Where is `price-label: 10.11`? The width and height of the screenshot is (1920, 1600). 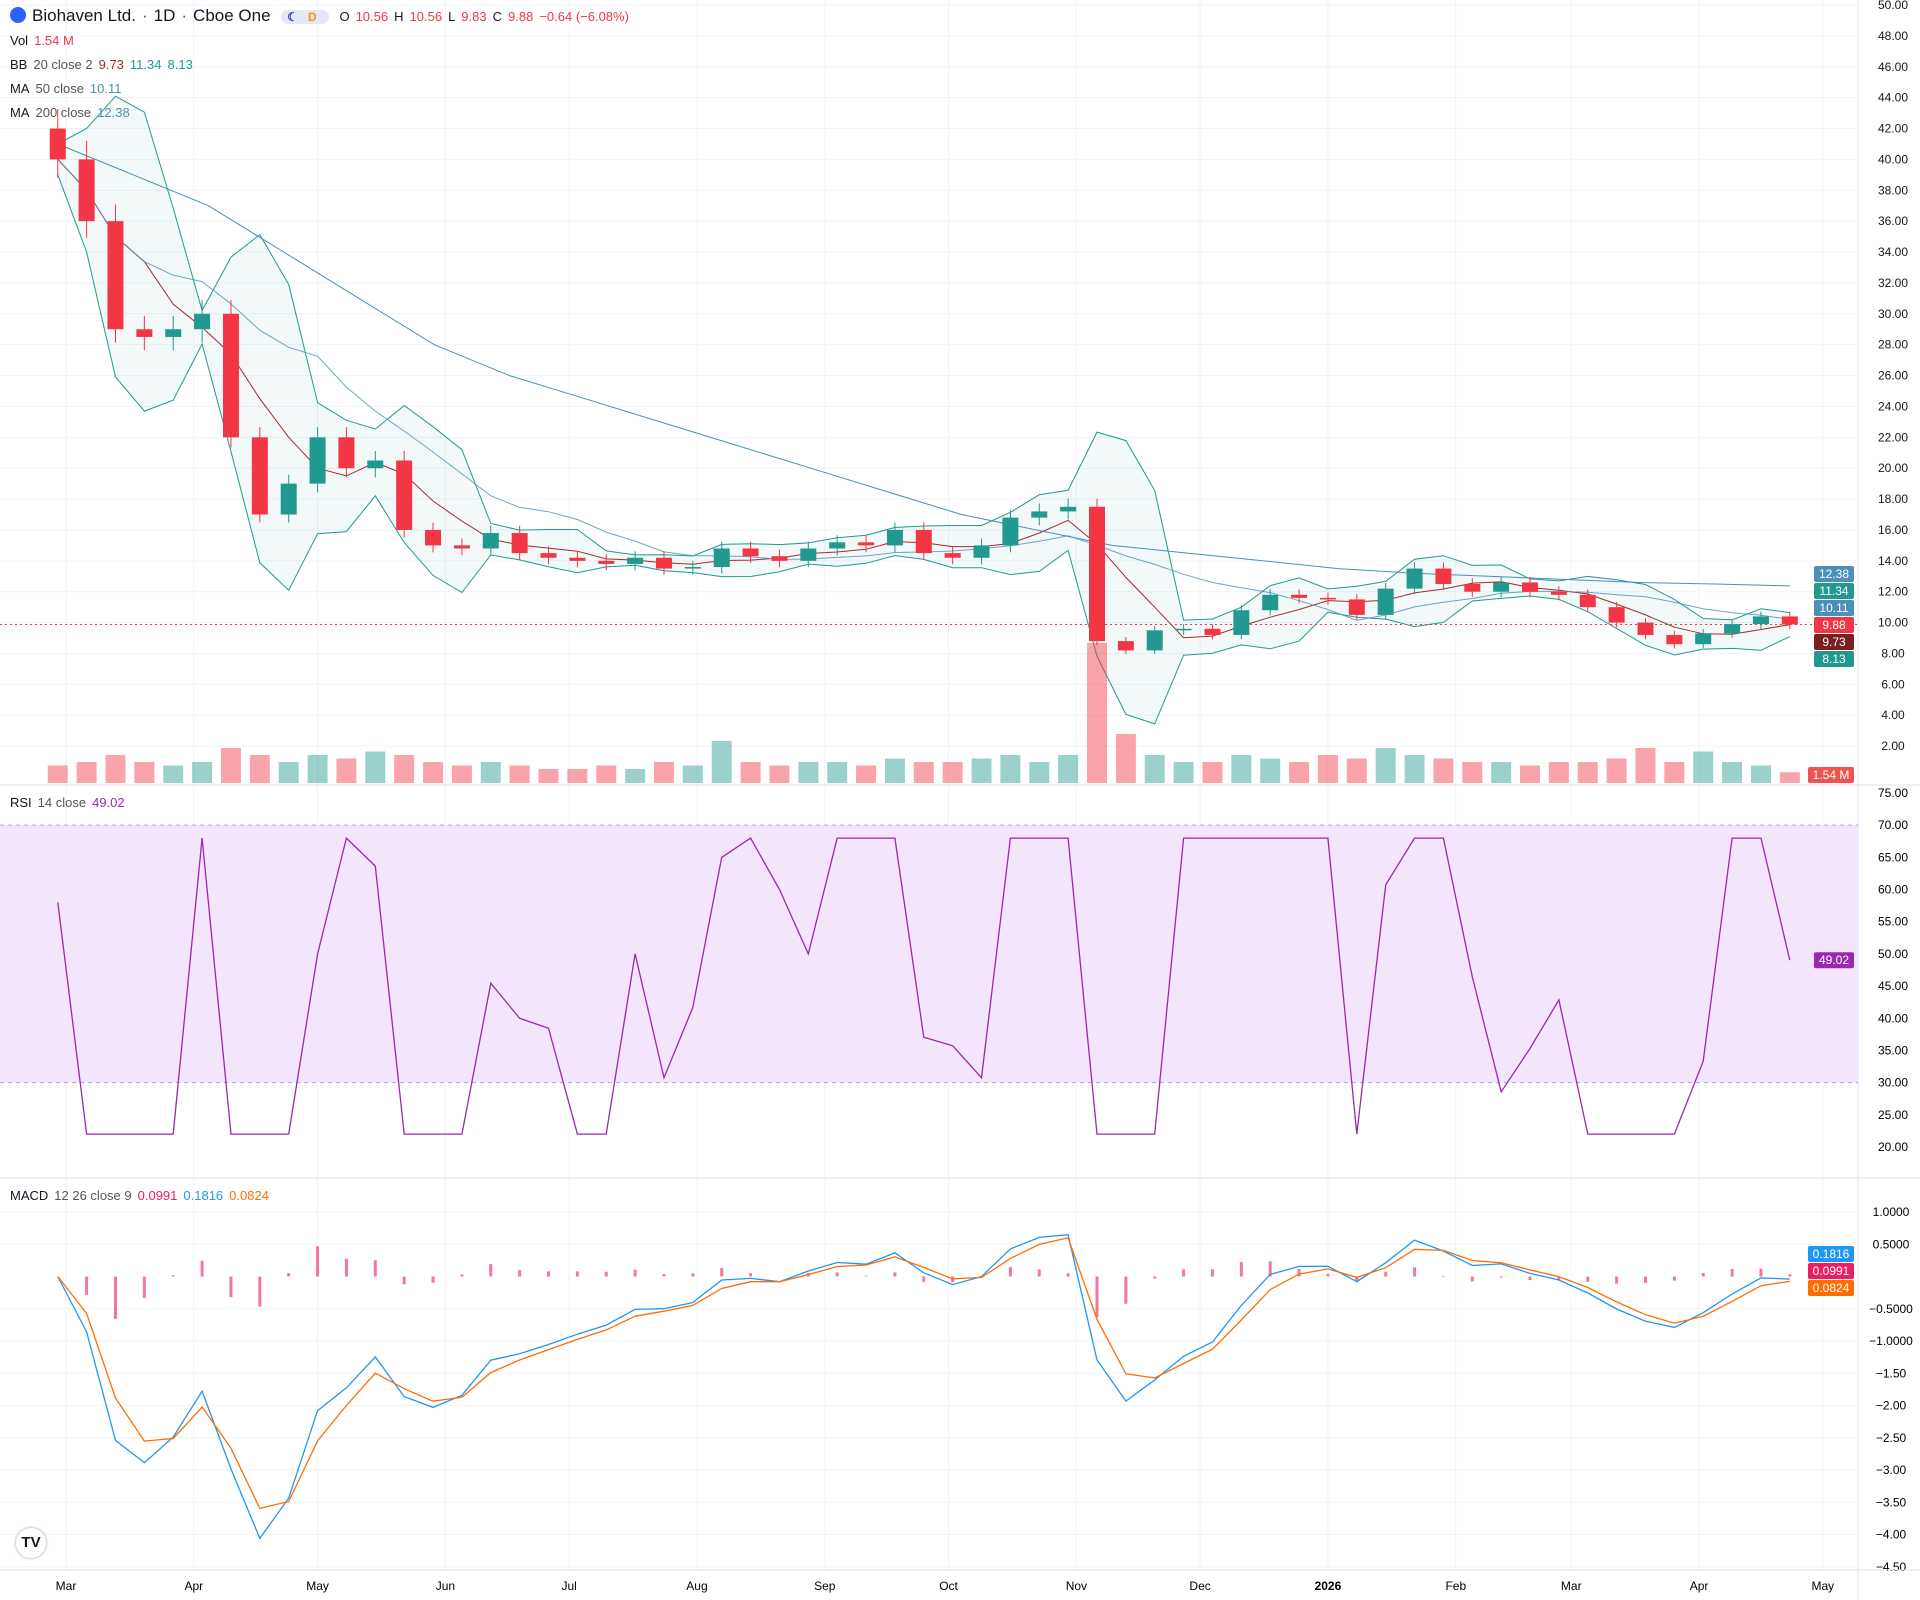 price-label: 10.11 is located at coordinates (1833, 608).